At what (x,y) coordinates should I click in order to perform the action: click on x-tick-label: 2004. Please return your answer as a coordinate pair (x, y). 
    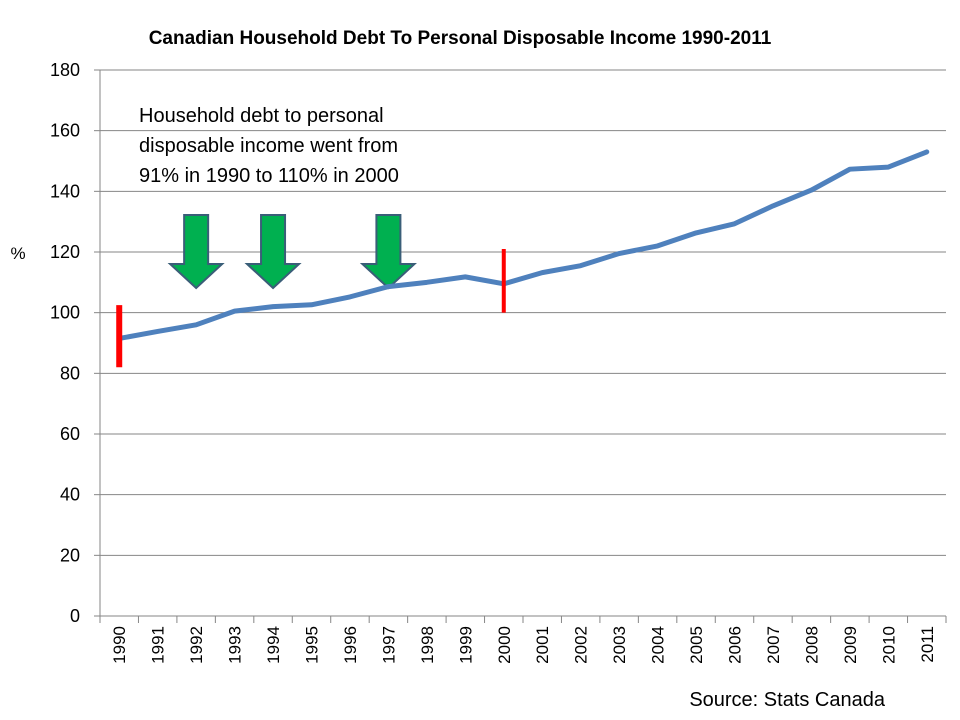
    Looking at the image, I should click on (658, 645).